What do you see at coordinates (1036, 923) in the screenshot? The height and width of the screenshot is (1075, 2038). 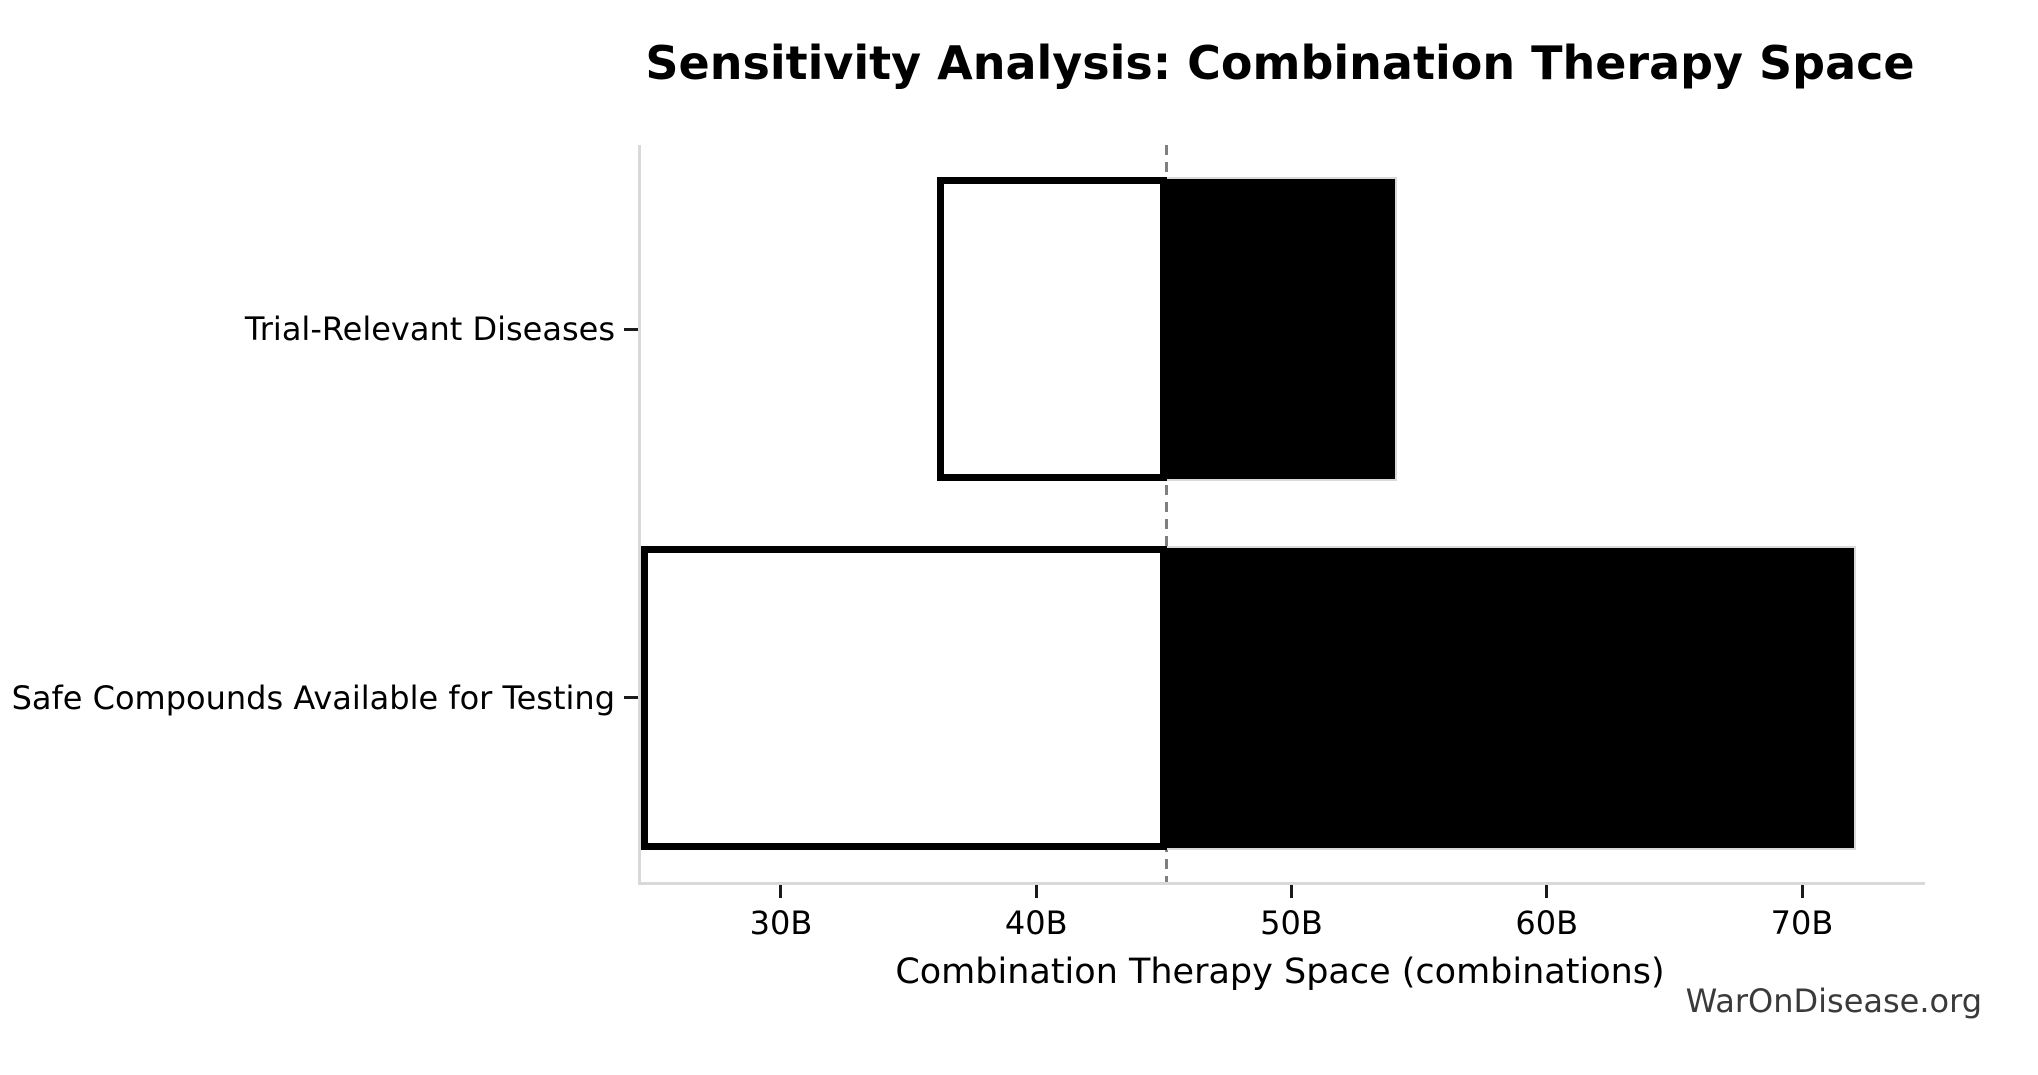 I see `x-tick-label: 40B` at bounding box center [1036, 923].